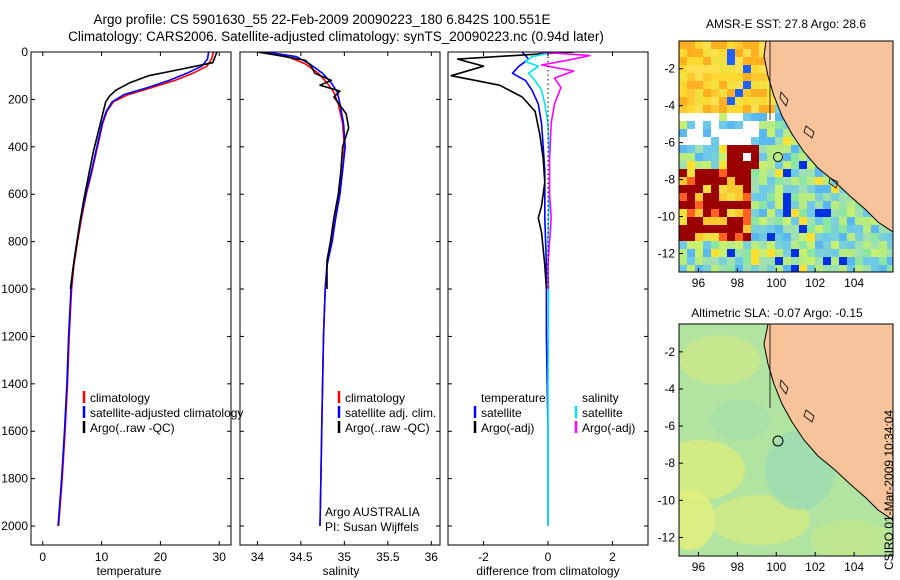 The width and height of the screenshot is (900, 580). What do you see at coordinates (42, 557) in the screenshot?
I see `x-tick-label: 0` at bounding box center [42, 557].